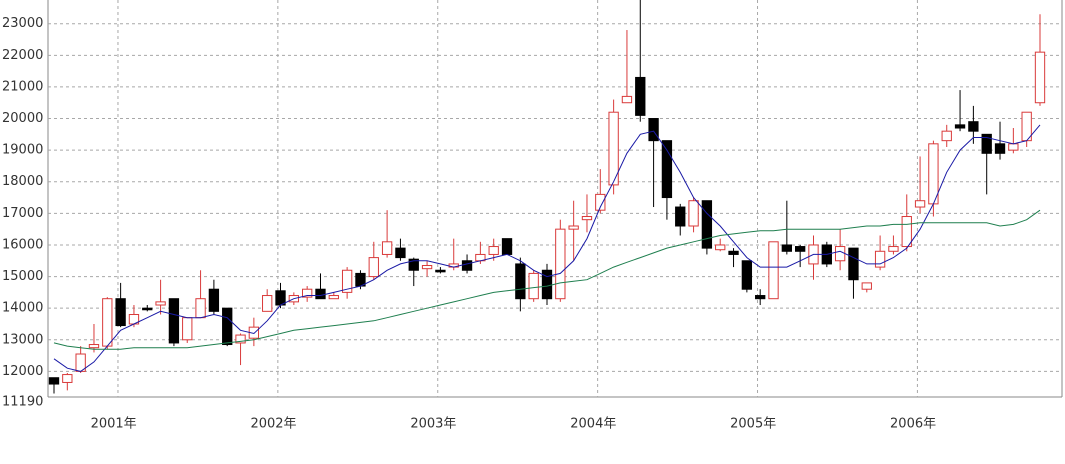  Describe the element at coordinates (22, 86) in the screenshot. I see `y-tick-label: 21000` at that location.